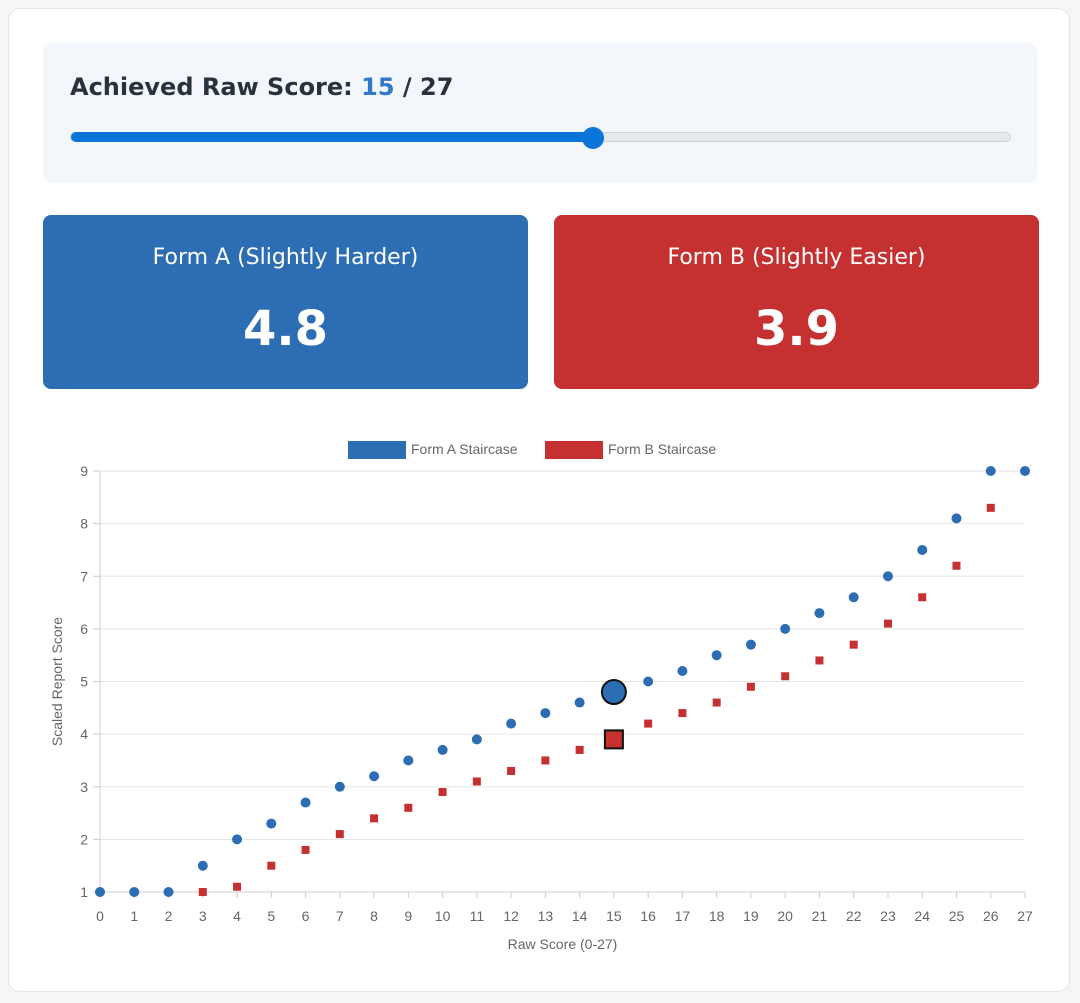 This screenshot has height=1003, width=1080. What do you see at coordinates (613, 739) in the screenshot?
I see `form-b-current-point` at bounding box center [613, 739].